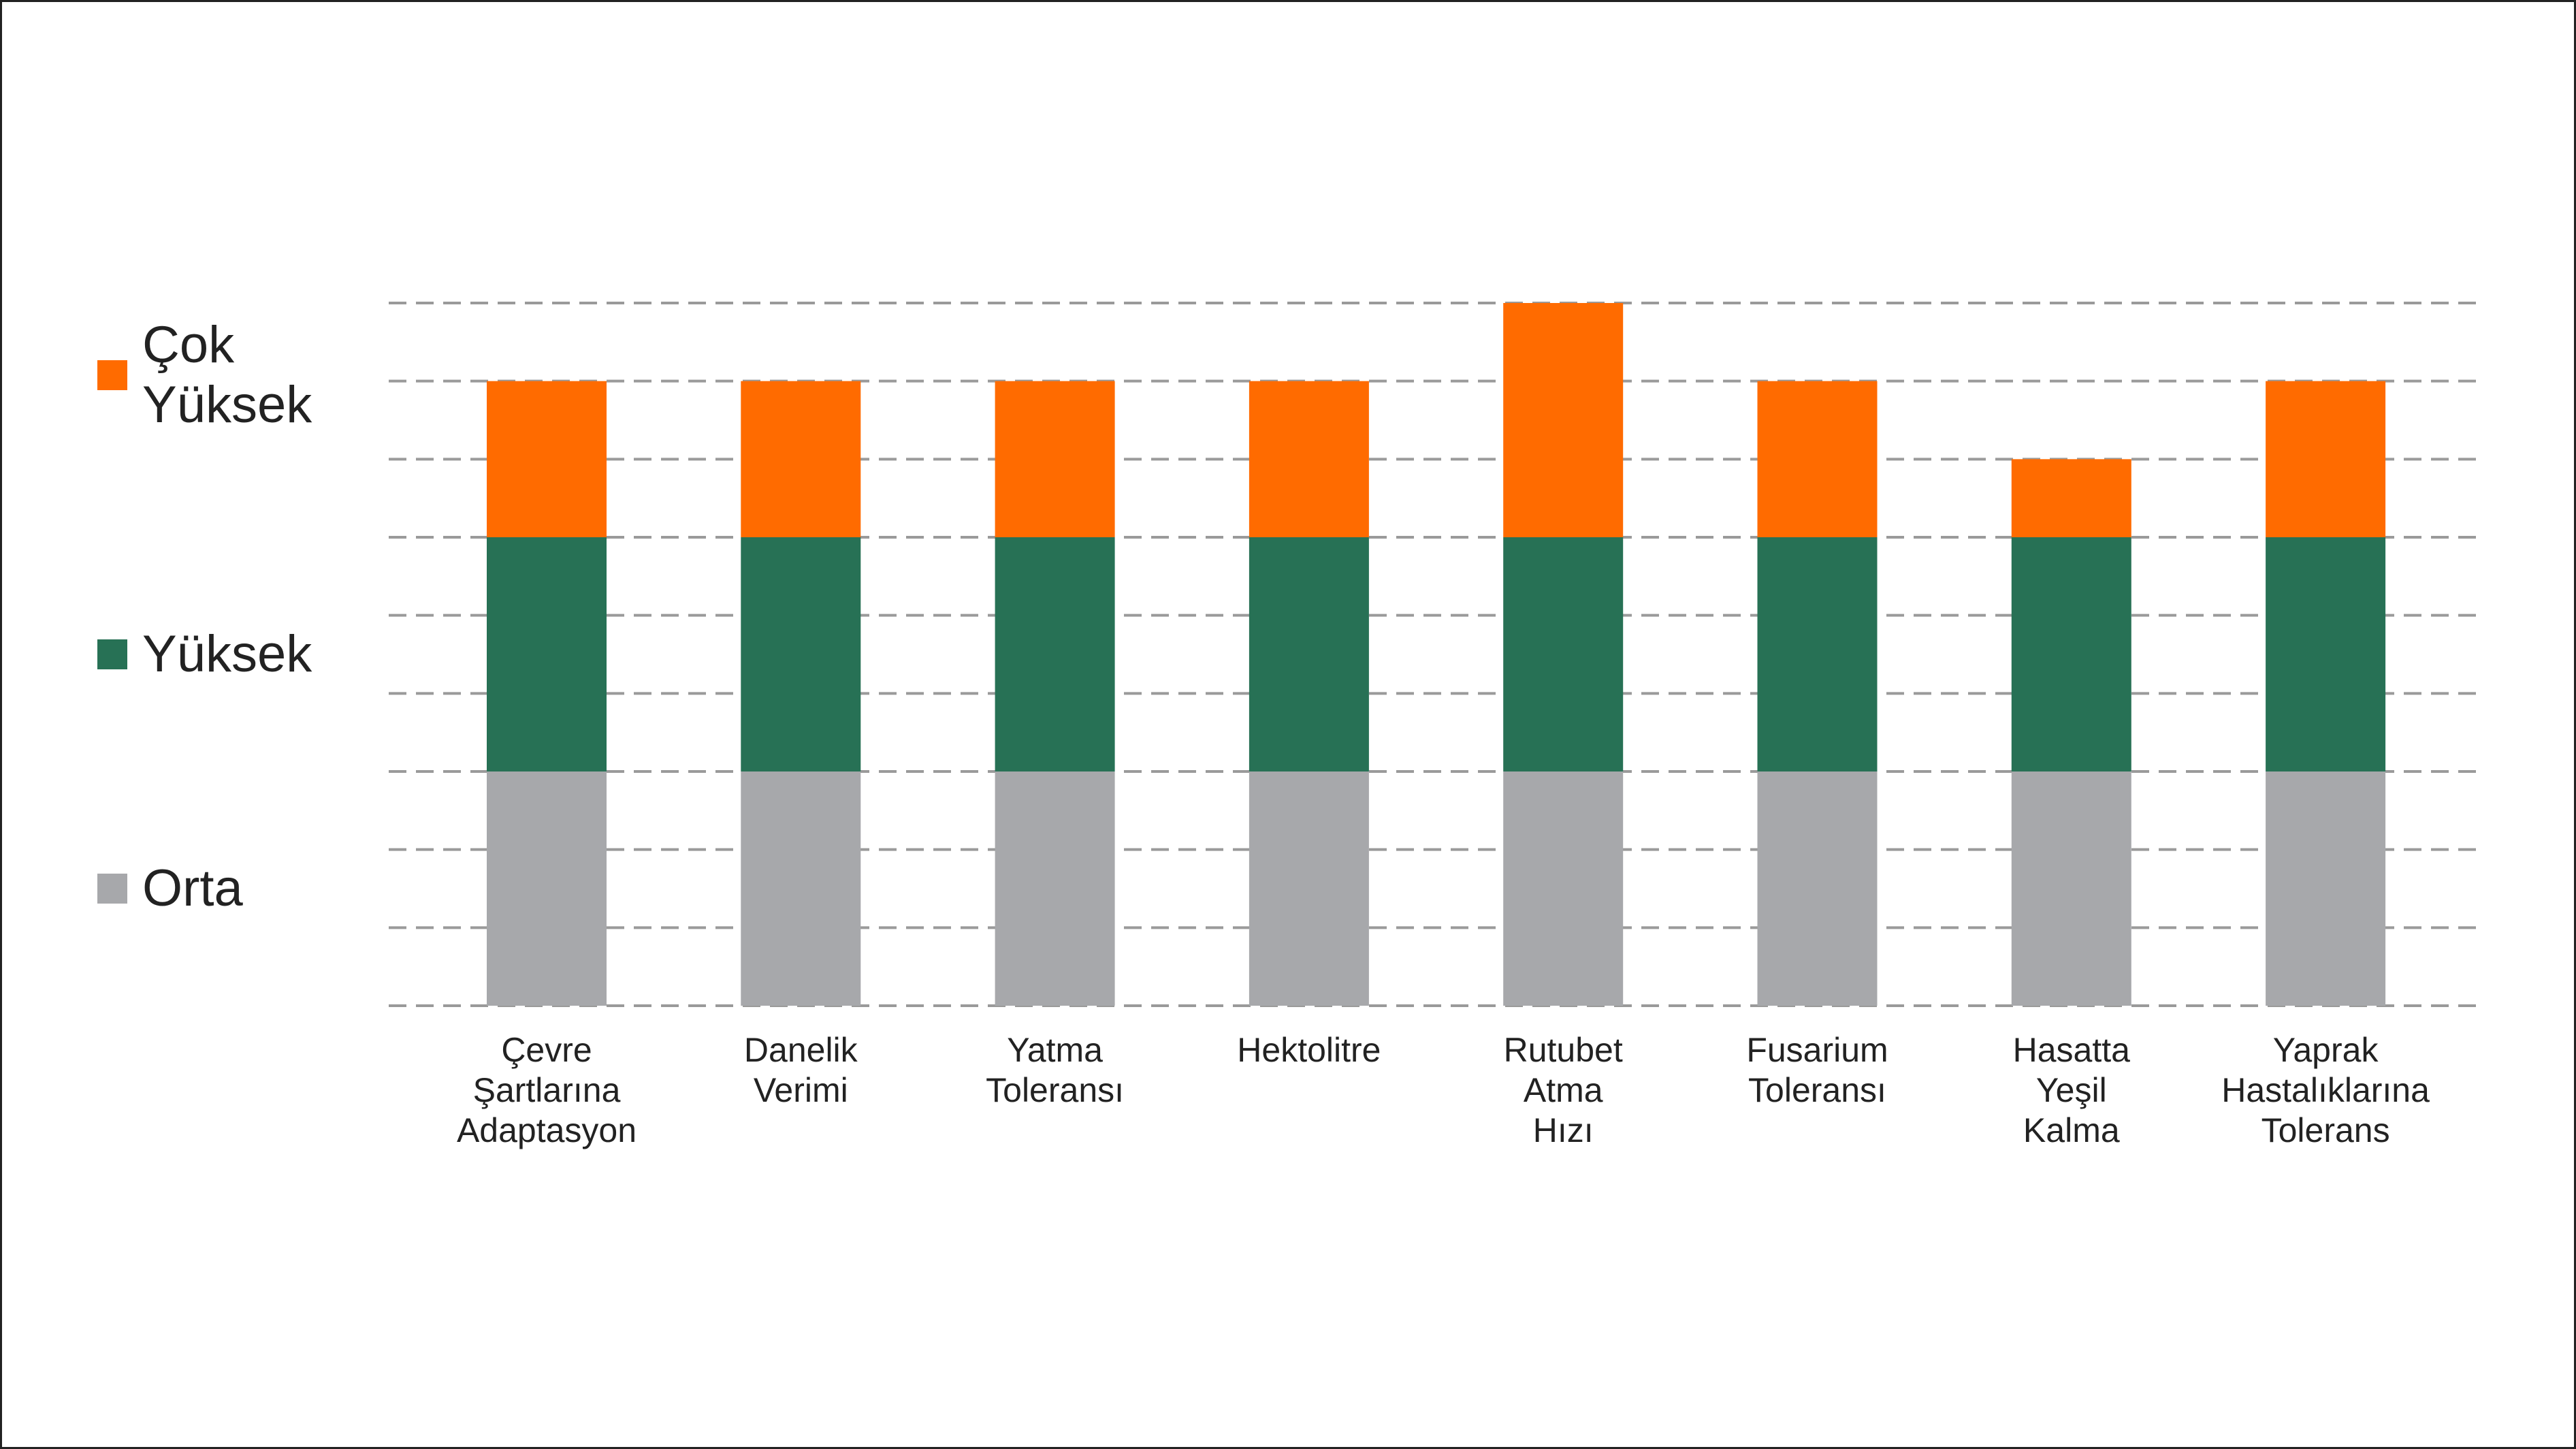  Describe the element at coordinates (234, 621) in the screenshot. I see `legend: Çok Yüksek Yüksek Orta` at that location.